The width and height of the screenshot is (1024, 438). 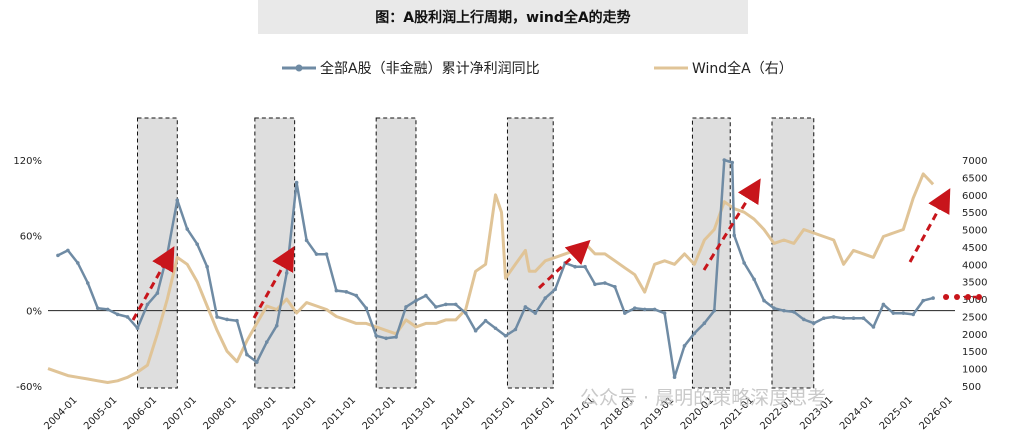 I want to click on right-tick-label: 1000, so click(x=974, y=370).